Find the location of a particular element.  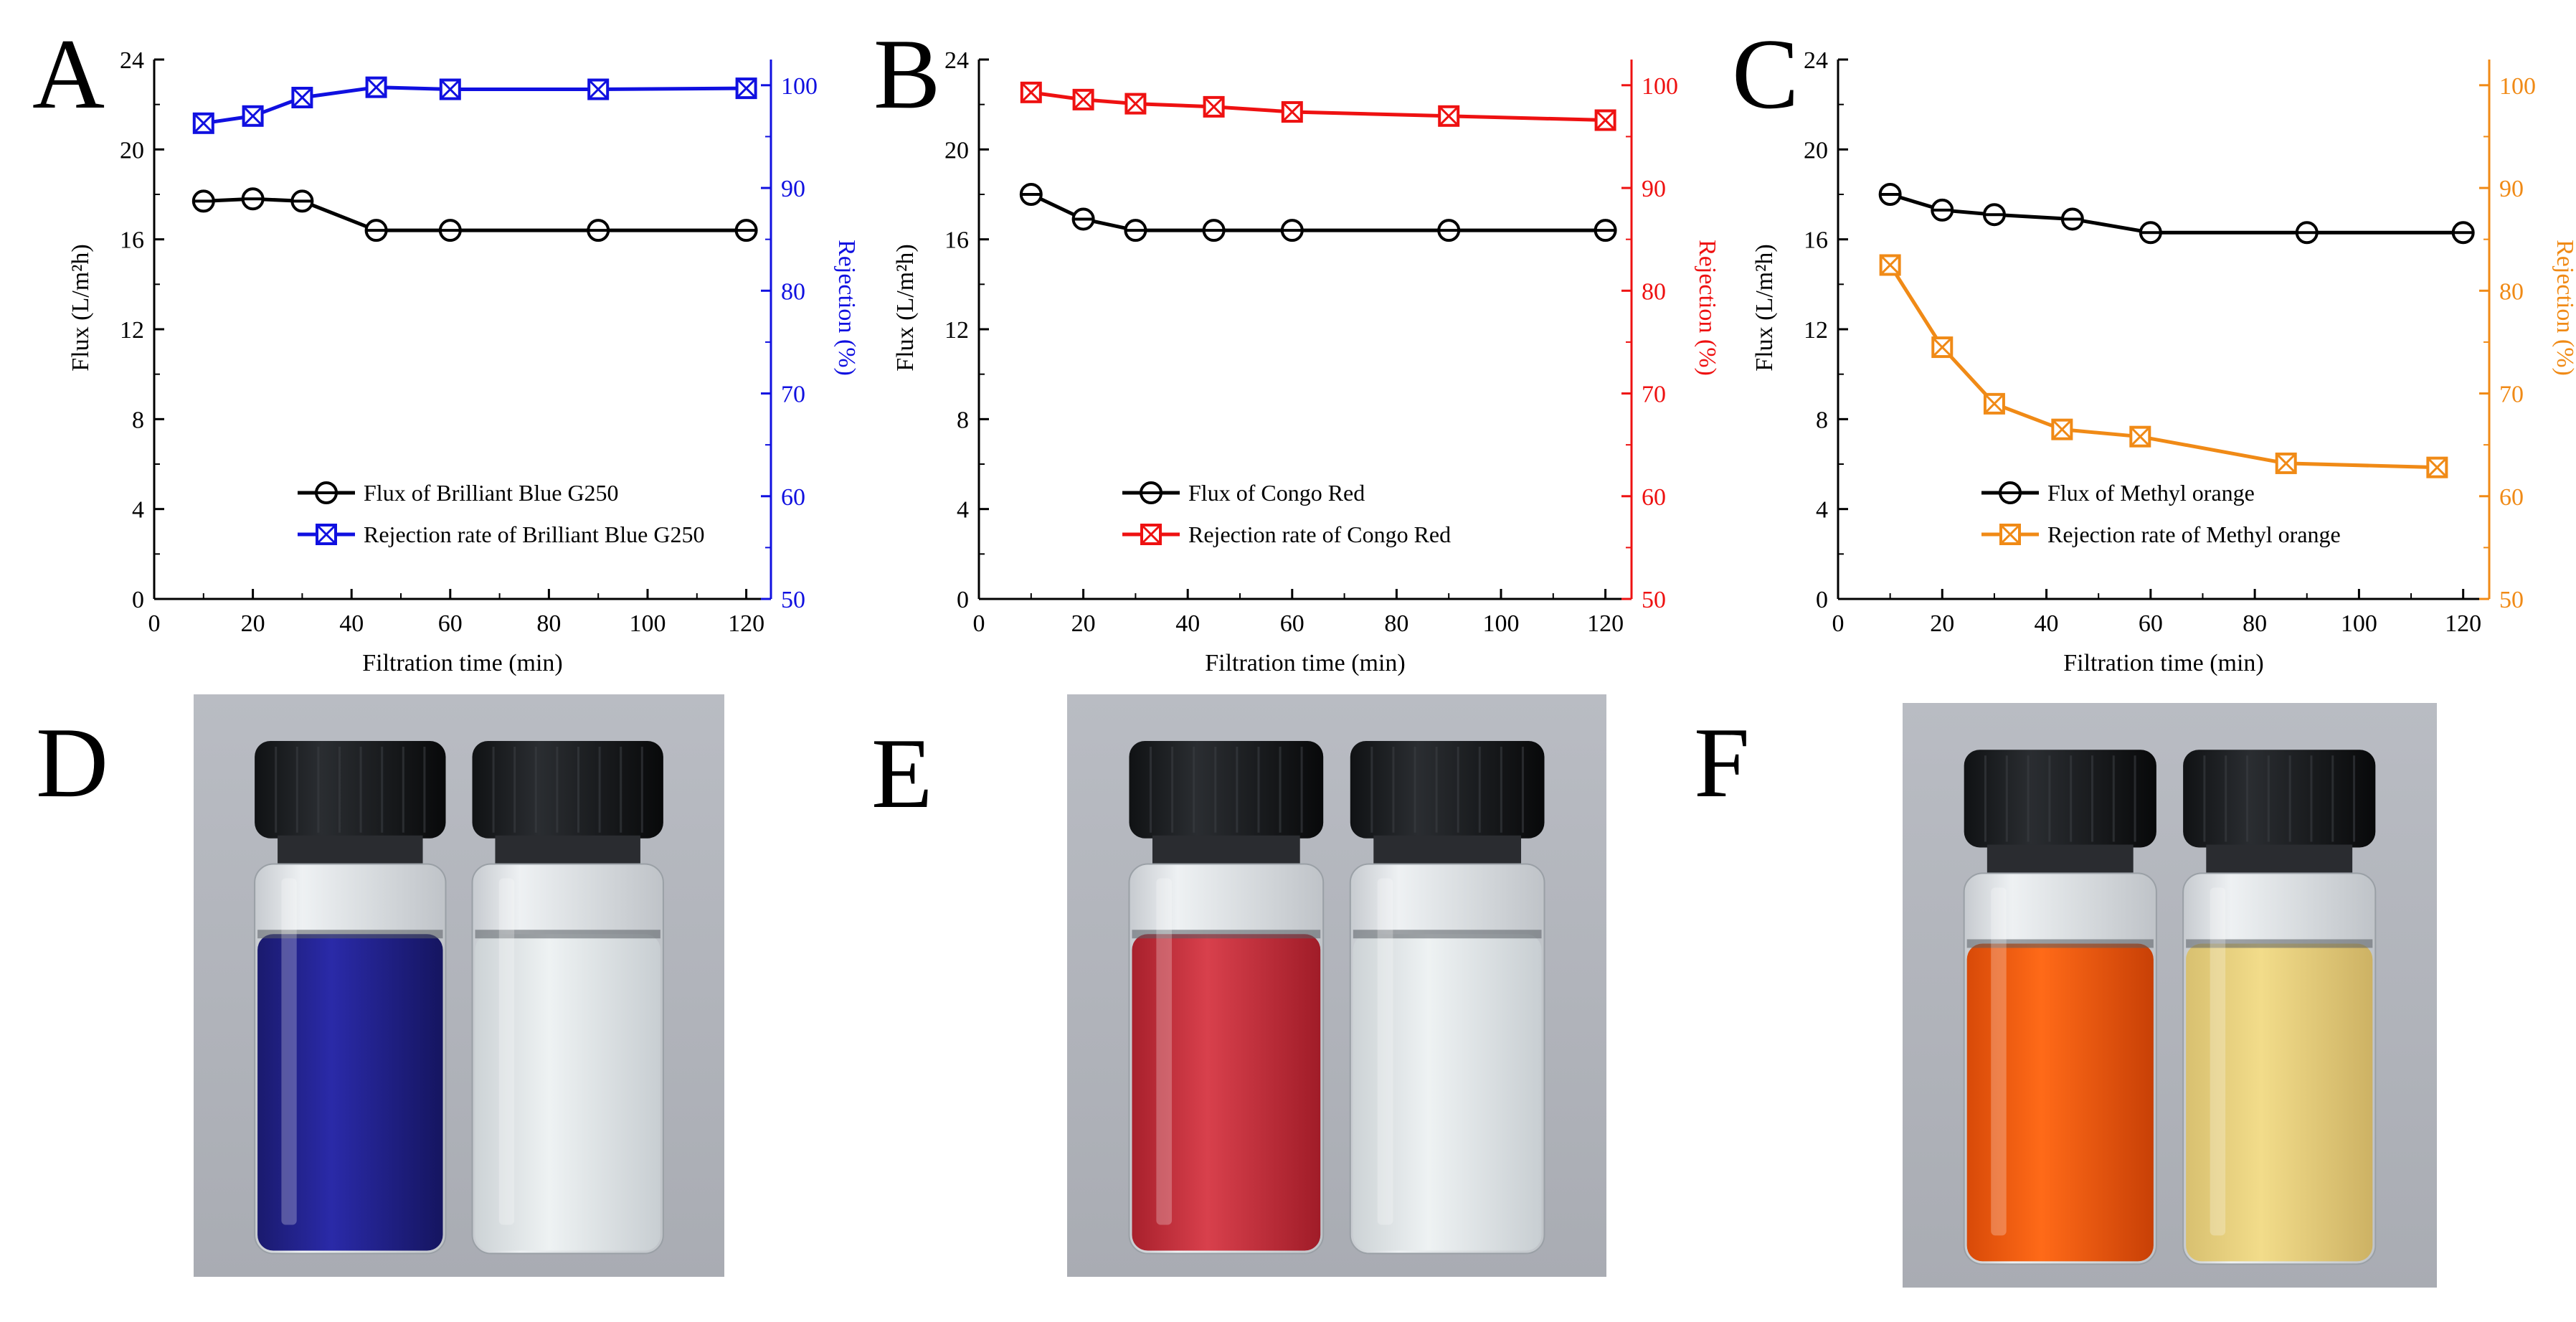

vial-cap is located at coordinates (2060, 799).